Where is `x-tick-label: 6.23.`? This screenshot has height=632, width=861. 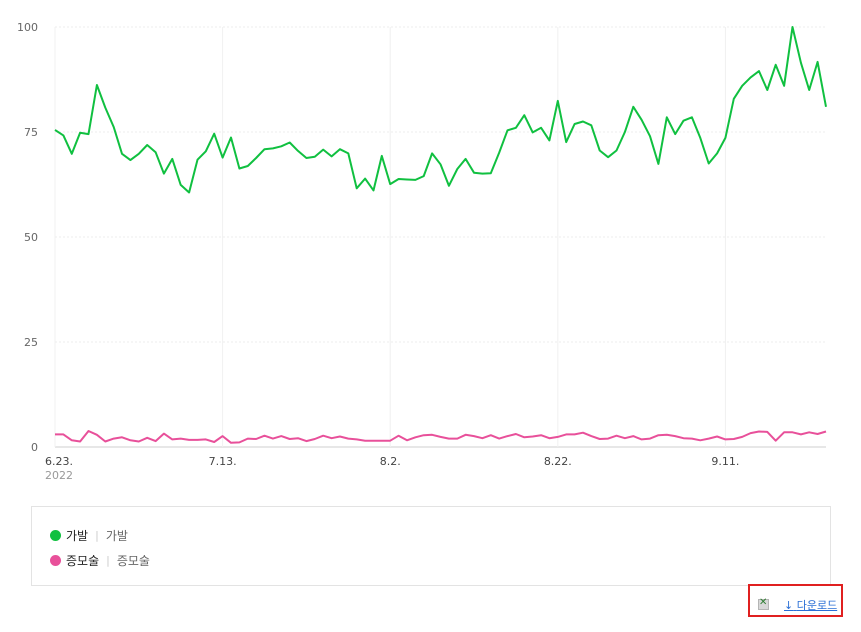
x-tick-label: 6.23. is located at coordinates (59, 461).